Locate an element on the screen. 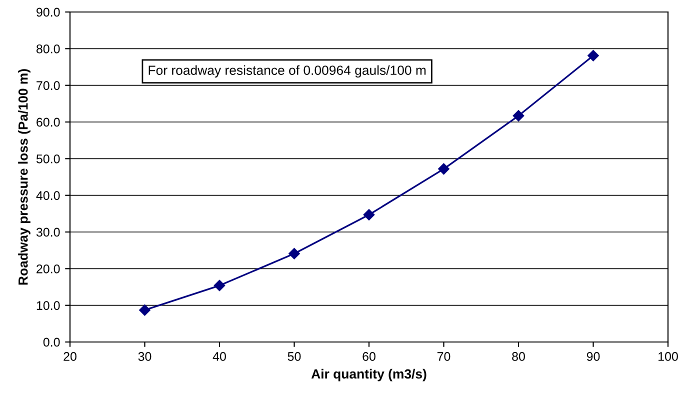  y-tick-label: 80.0 is located at coordinates (48, 49).